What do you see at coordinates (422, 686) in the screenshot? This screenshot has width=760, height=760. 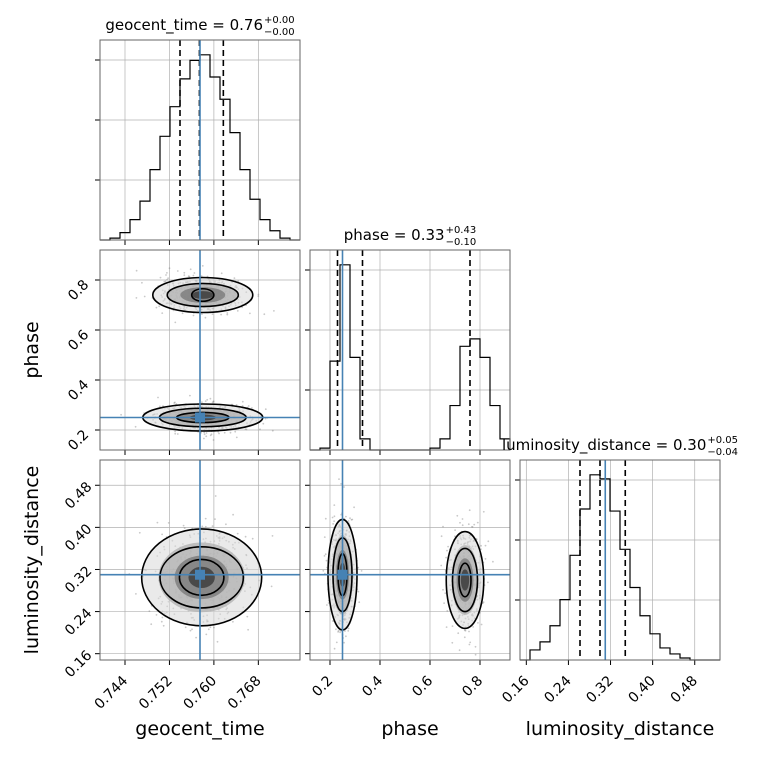 I see `xtick-label-phase-2: 0.6` at bounding box center [422, 686].